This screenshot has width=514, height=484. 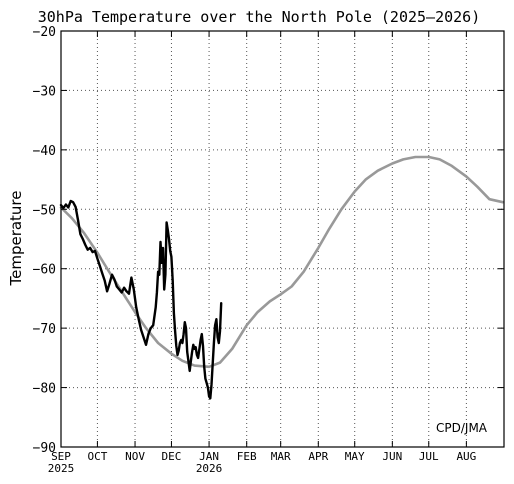 I want to click on x-tick-label: DEC, so click(x=172, y=456).